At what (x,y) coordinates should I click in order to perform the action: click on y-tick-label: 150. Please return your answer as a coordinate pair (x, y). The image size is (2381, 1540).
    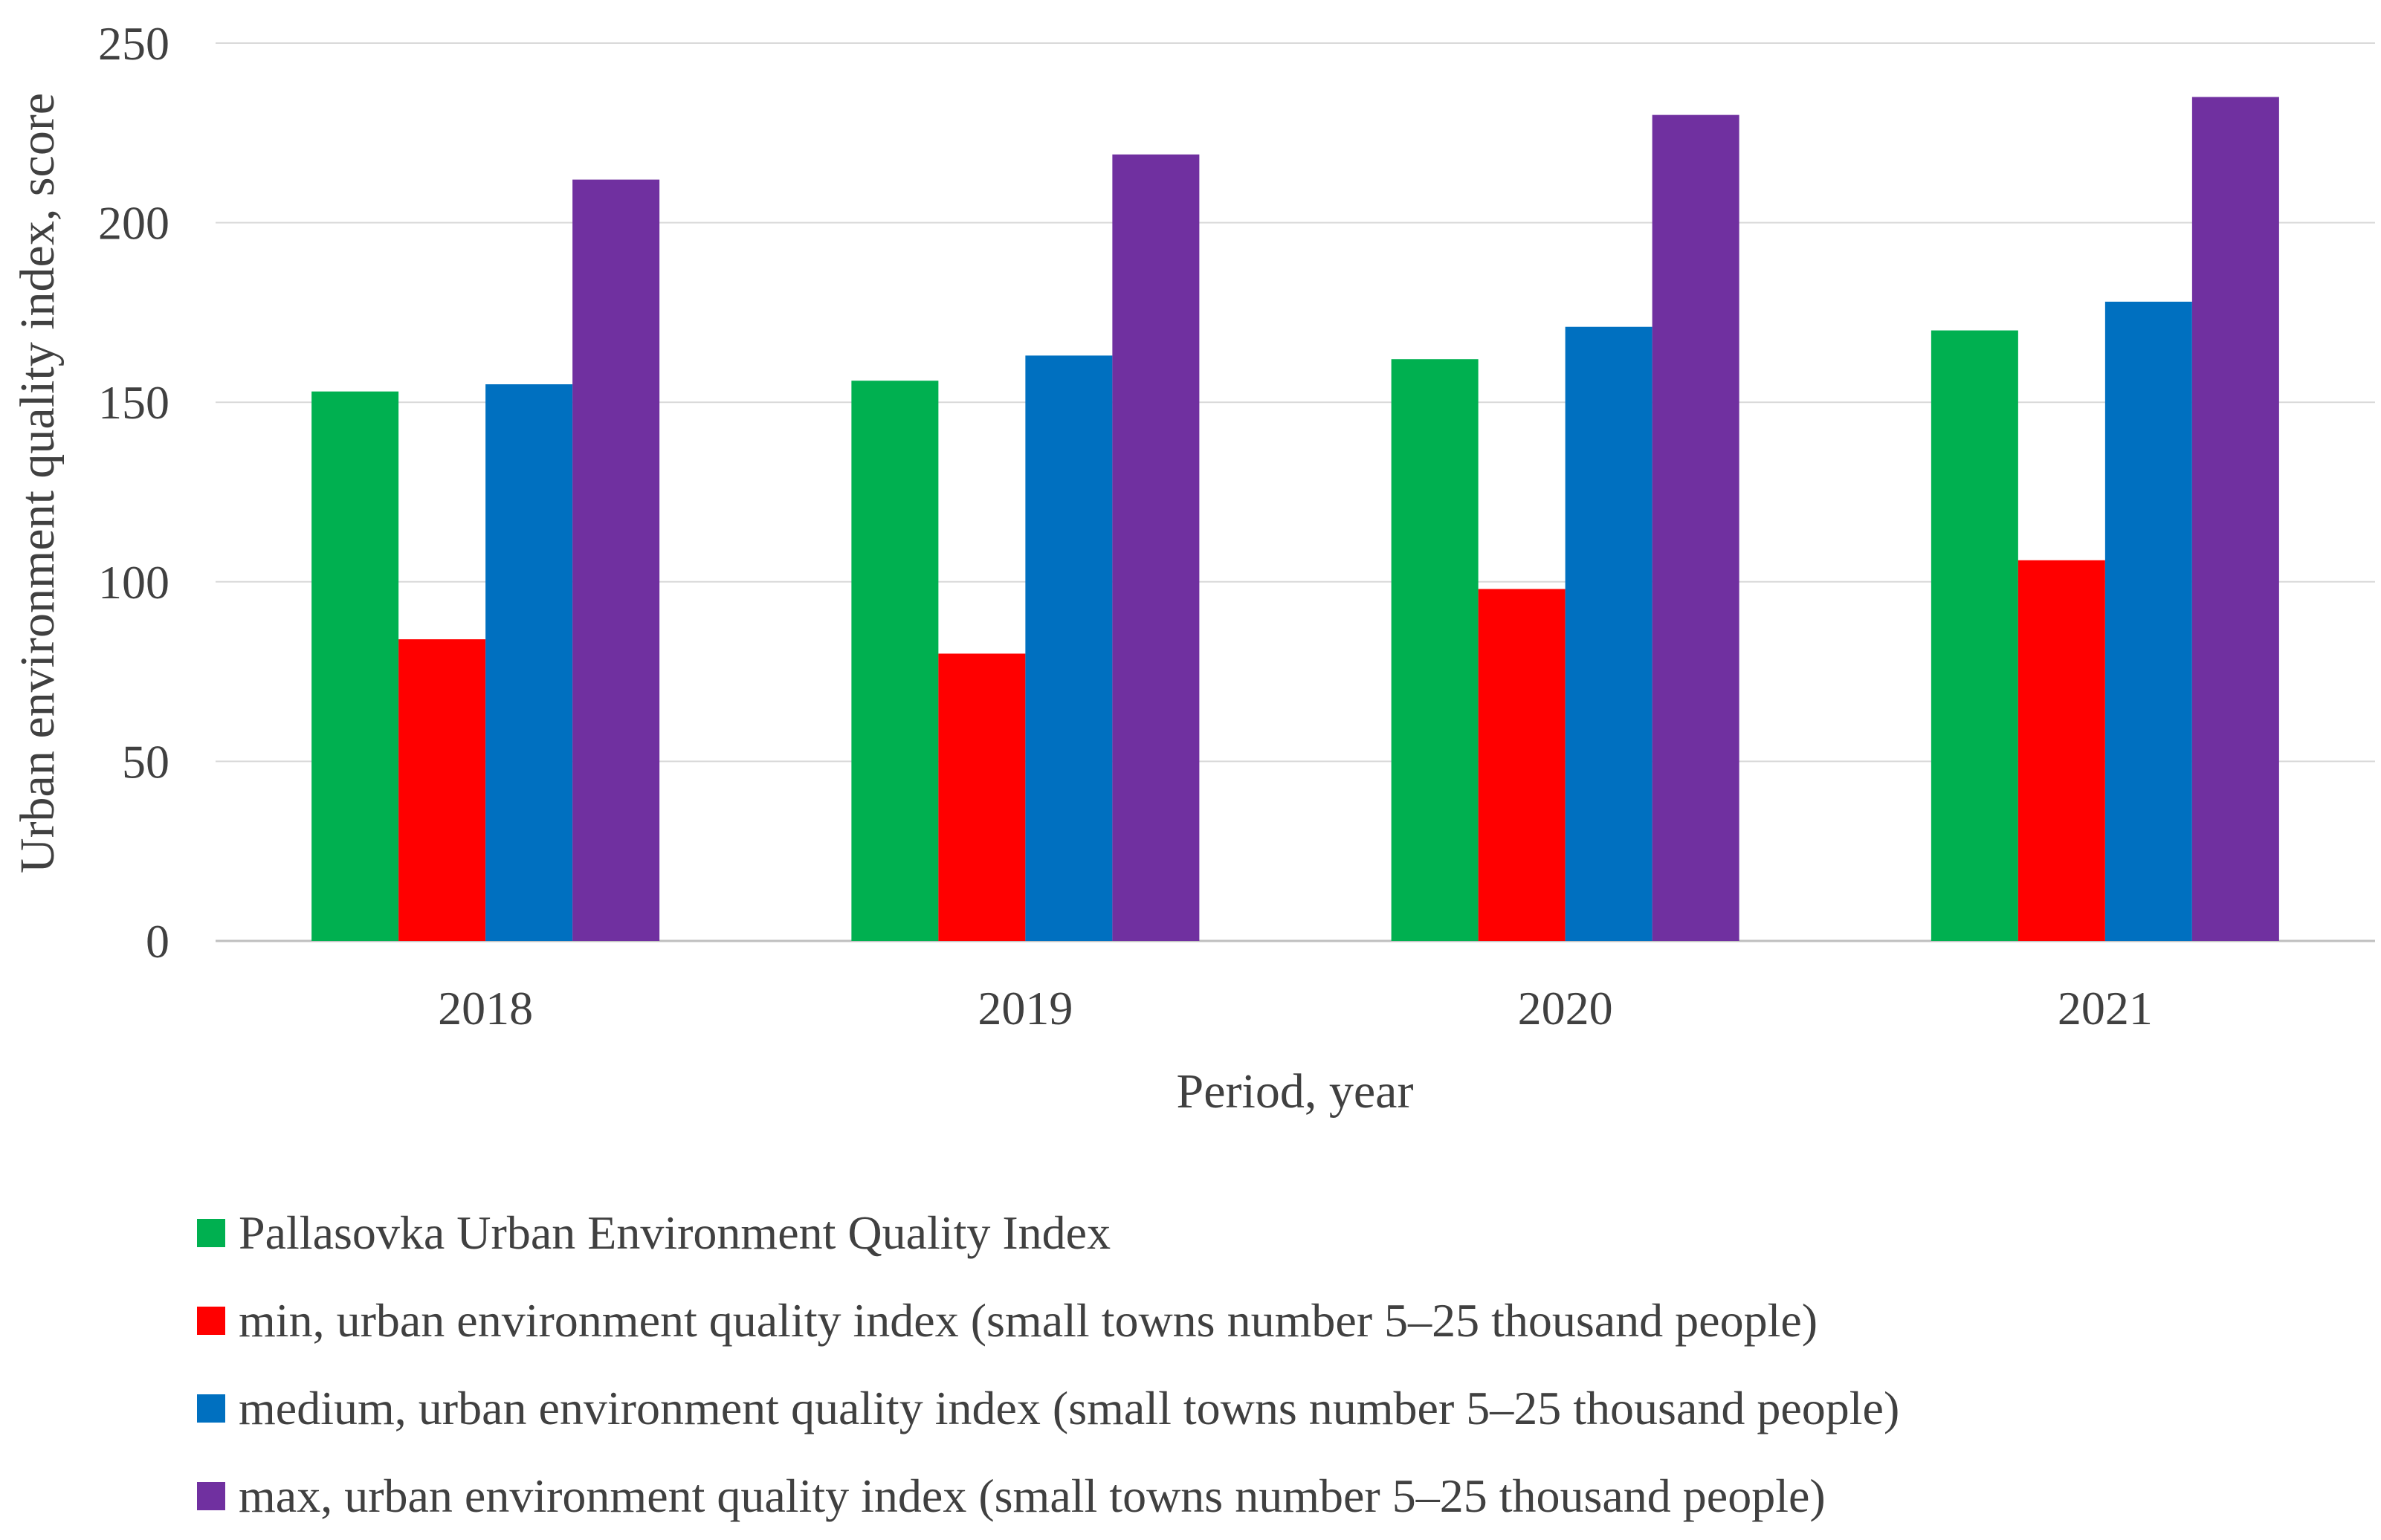
    Looking at the image, I should click on (133, 402).